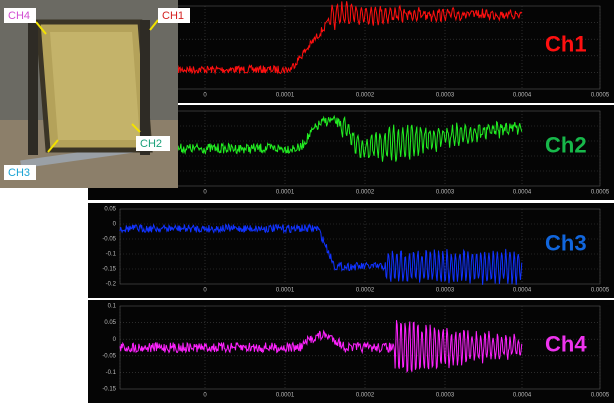 The height and width of the screenshot is (403, 614). Describe the element at coordinates (566, 343) in the screenshot. I see `channel-label: Ch4` at that location.